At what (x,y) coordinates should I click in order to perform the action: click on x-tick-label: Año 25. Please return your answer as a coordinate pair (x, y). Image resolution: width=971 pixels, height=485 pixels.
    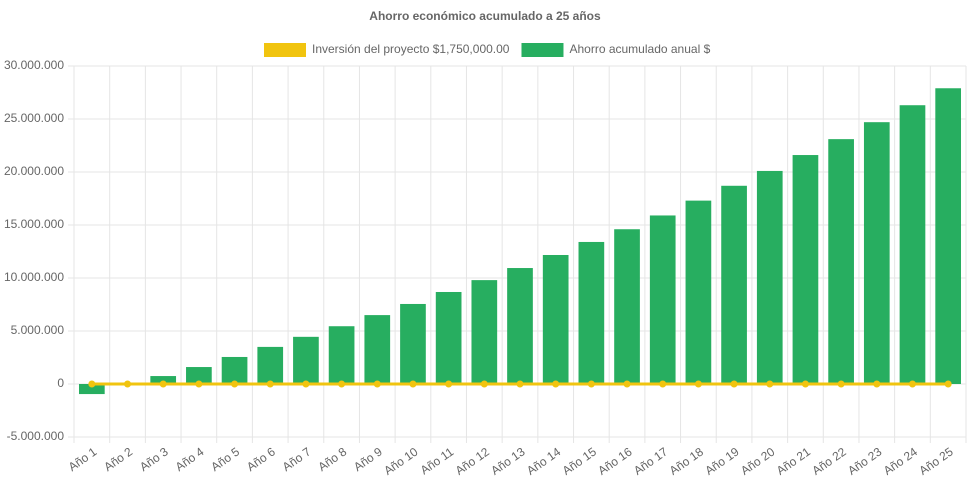
    Looking at the image, I should click on (936, 460).